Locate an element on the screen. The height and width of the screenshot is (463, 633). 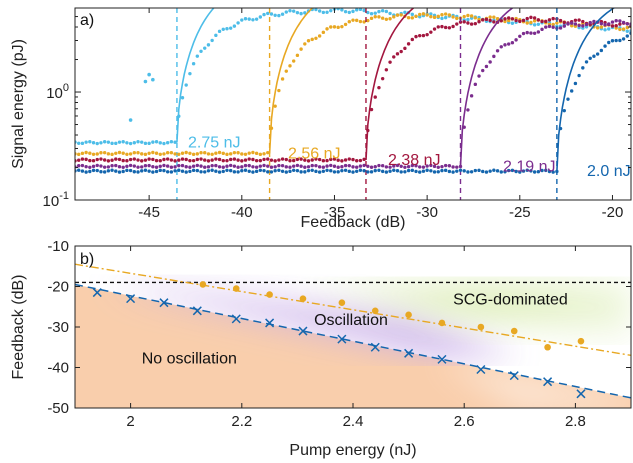
region-fill-scg-dominated is located at coordinates (464, 311).